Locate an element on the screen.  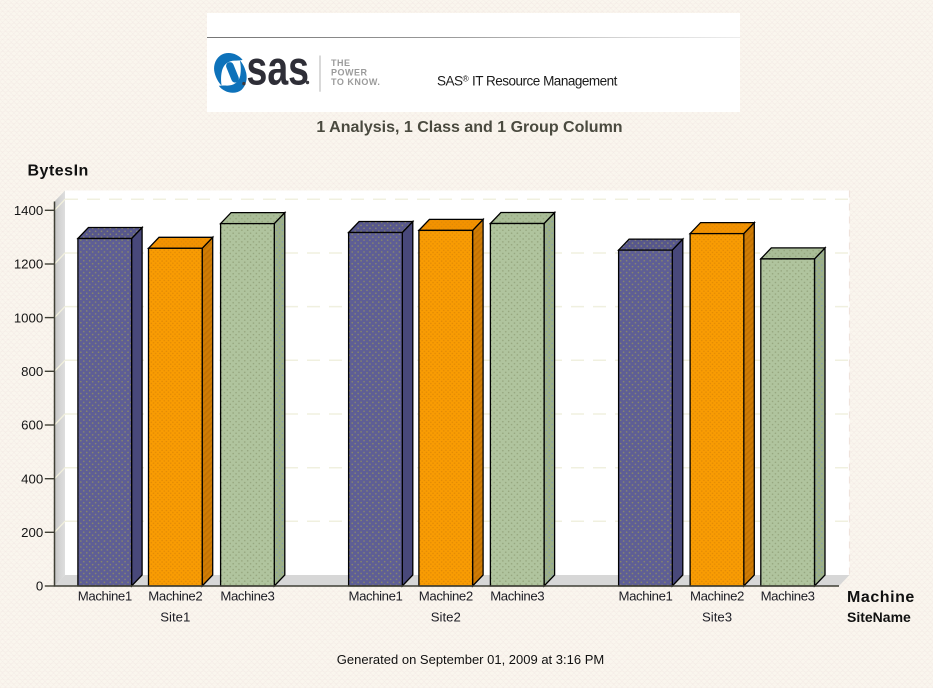
svg-text: Machine is located at coordinates (881, 597).